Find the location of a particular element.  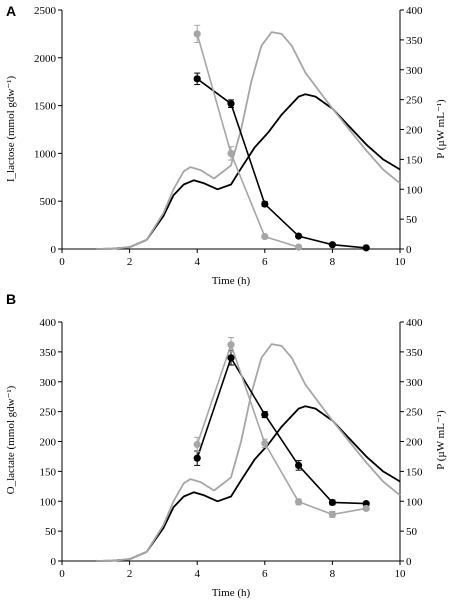

panel-a-data-line-gray is located at coordinates (247, 140).